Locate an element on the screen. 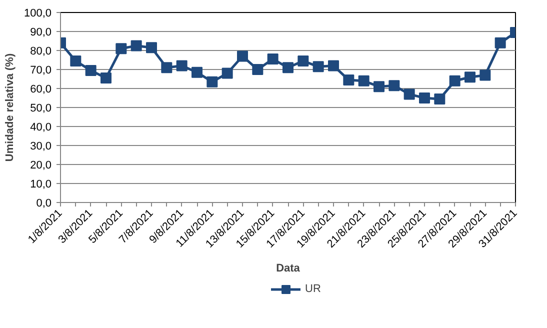 The image size is (547, 328). y-tick-label: 40,0 is located at coordinates (41, 128).